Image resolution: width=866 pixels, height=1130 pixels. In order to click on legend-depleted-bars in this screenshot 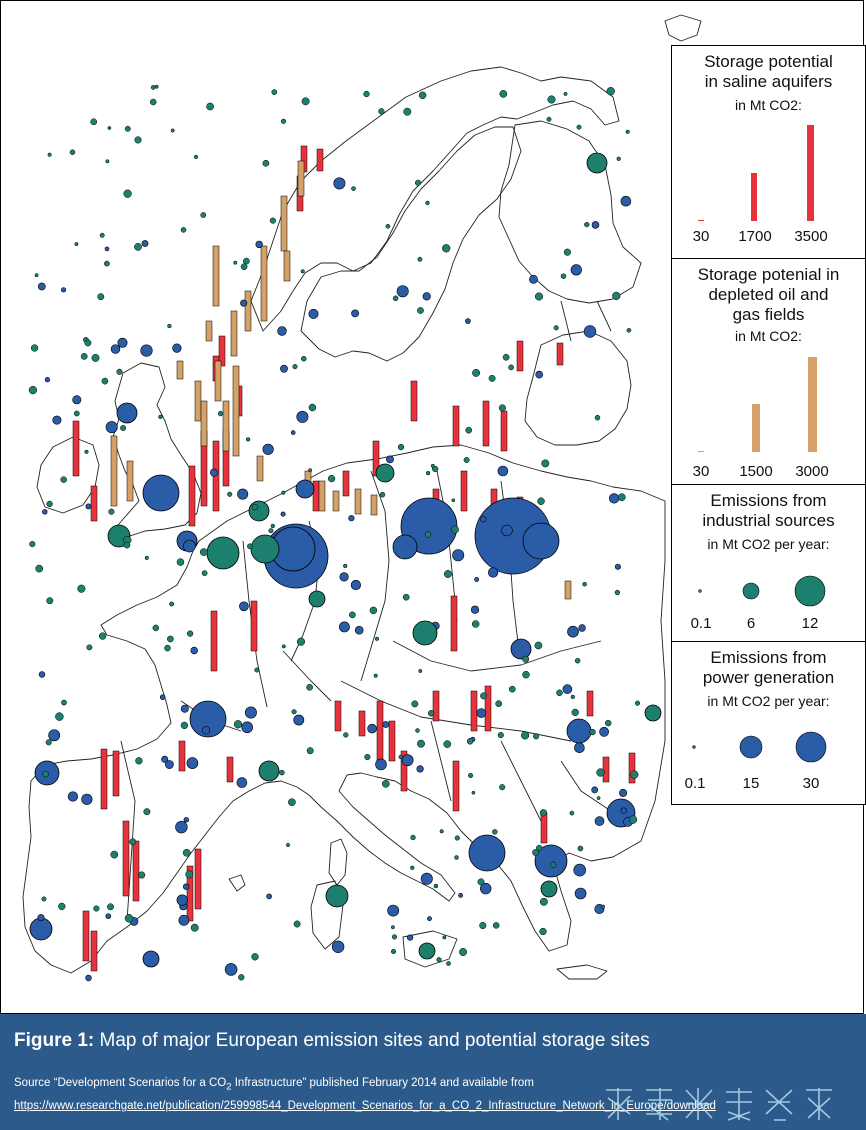, I will do `click(757, 404)`.